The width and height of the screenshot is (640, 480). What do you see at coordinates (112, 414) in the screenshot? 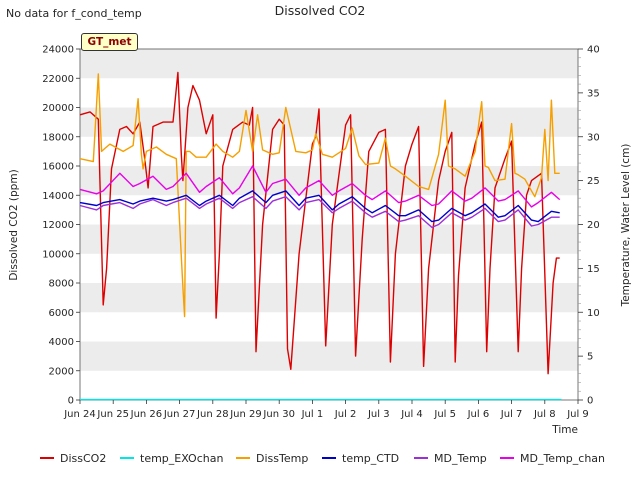
I see `x-tick-label: Jun 25` at bounding box center [112, 414].